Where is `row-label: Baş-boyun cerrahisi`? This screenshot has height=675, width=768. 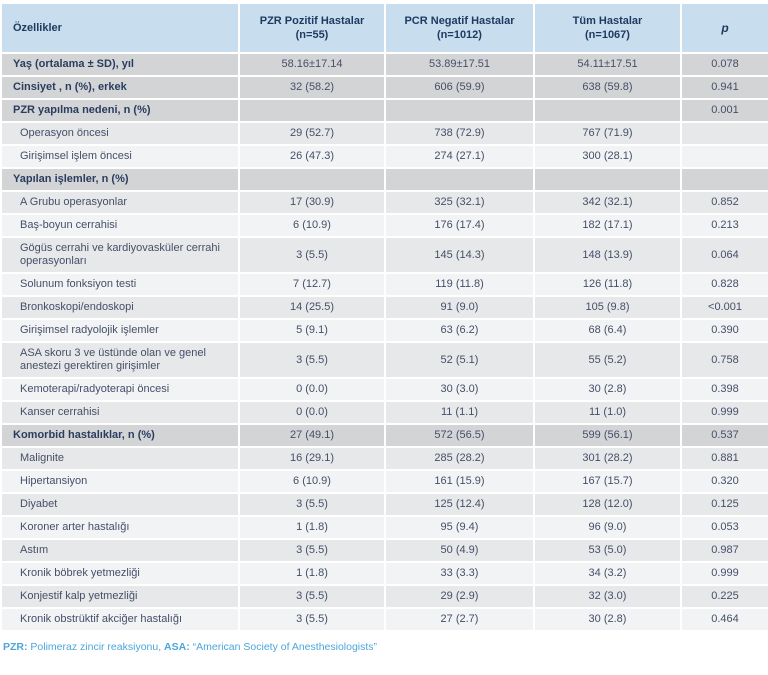
row-label: Baş-boyun cerrahisi is located at coordinates (120, 225).